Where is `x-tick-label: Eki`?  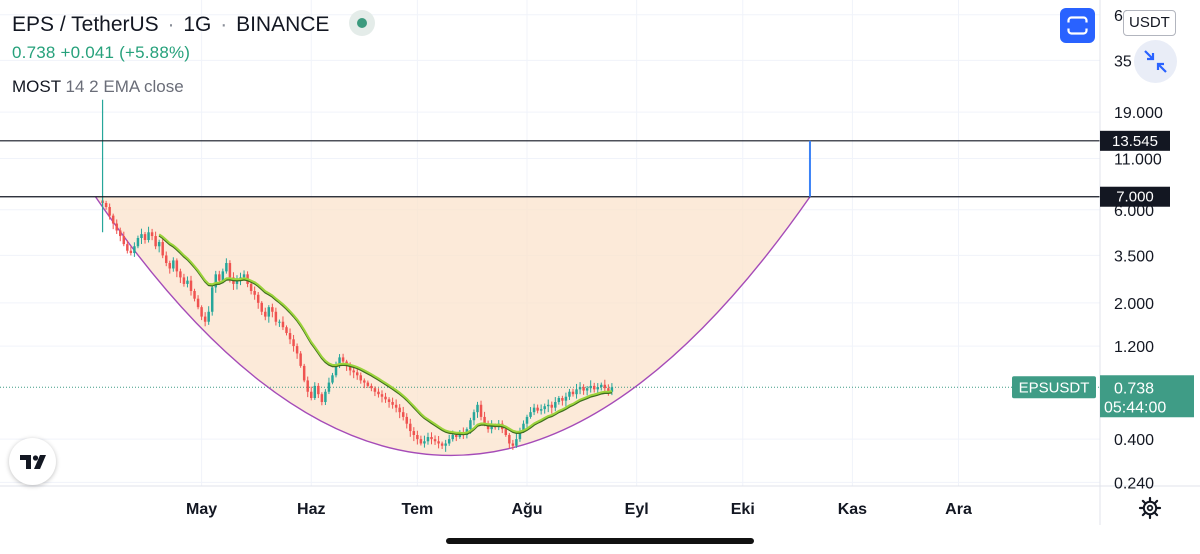
x-tick-label: Eki is located at coordinates (743, 509).